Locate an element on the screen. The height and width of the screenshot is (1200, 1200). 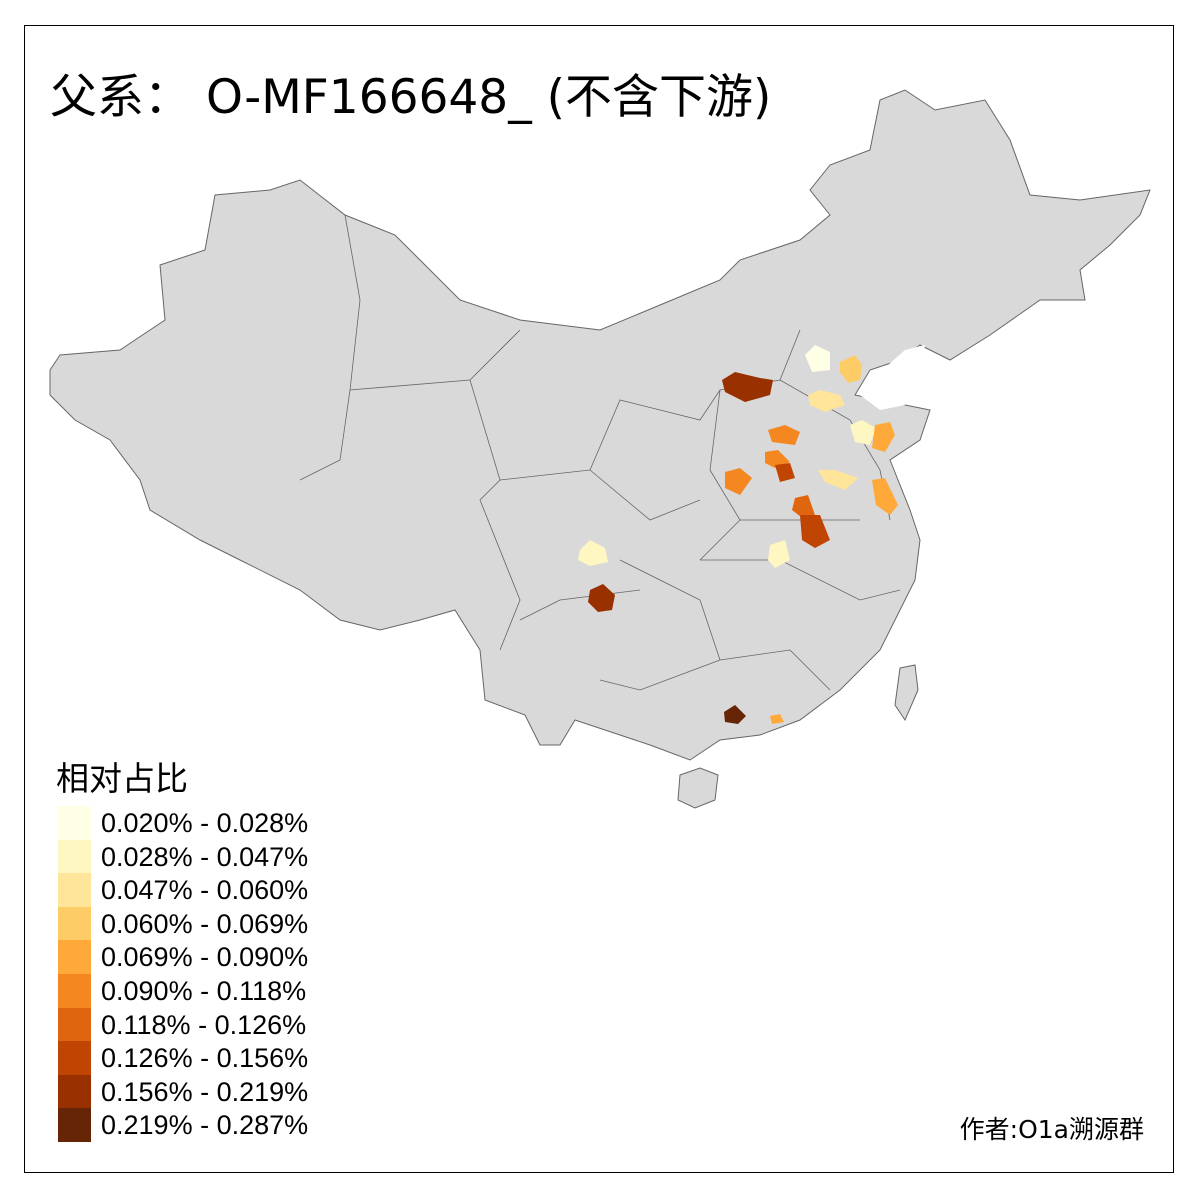
legend-item: 0.020% - 0.028% is located at coordinates (258, 823).